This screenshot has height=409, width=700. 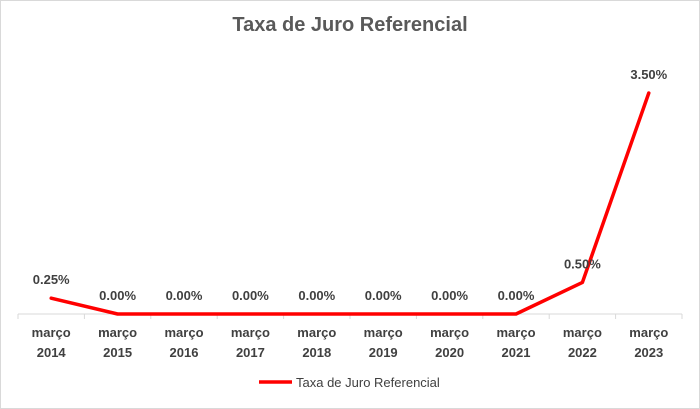 What do you see at coordinates (582, 263) in the screenshot?
I see `data-label: 0.50%` at bounding box center [582, 263].